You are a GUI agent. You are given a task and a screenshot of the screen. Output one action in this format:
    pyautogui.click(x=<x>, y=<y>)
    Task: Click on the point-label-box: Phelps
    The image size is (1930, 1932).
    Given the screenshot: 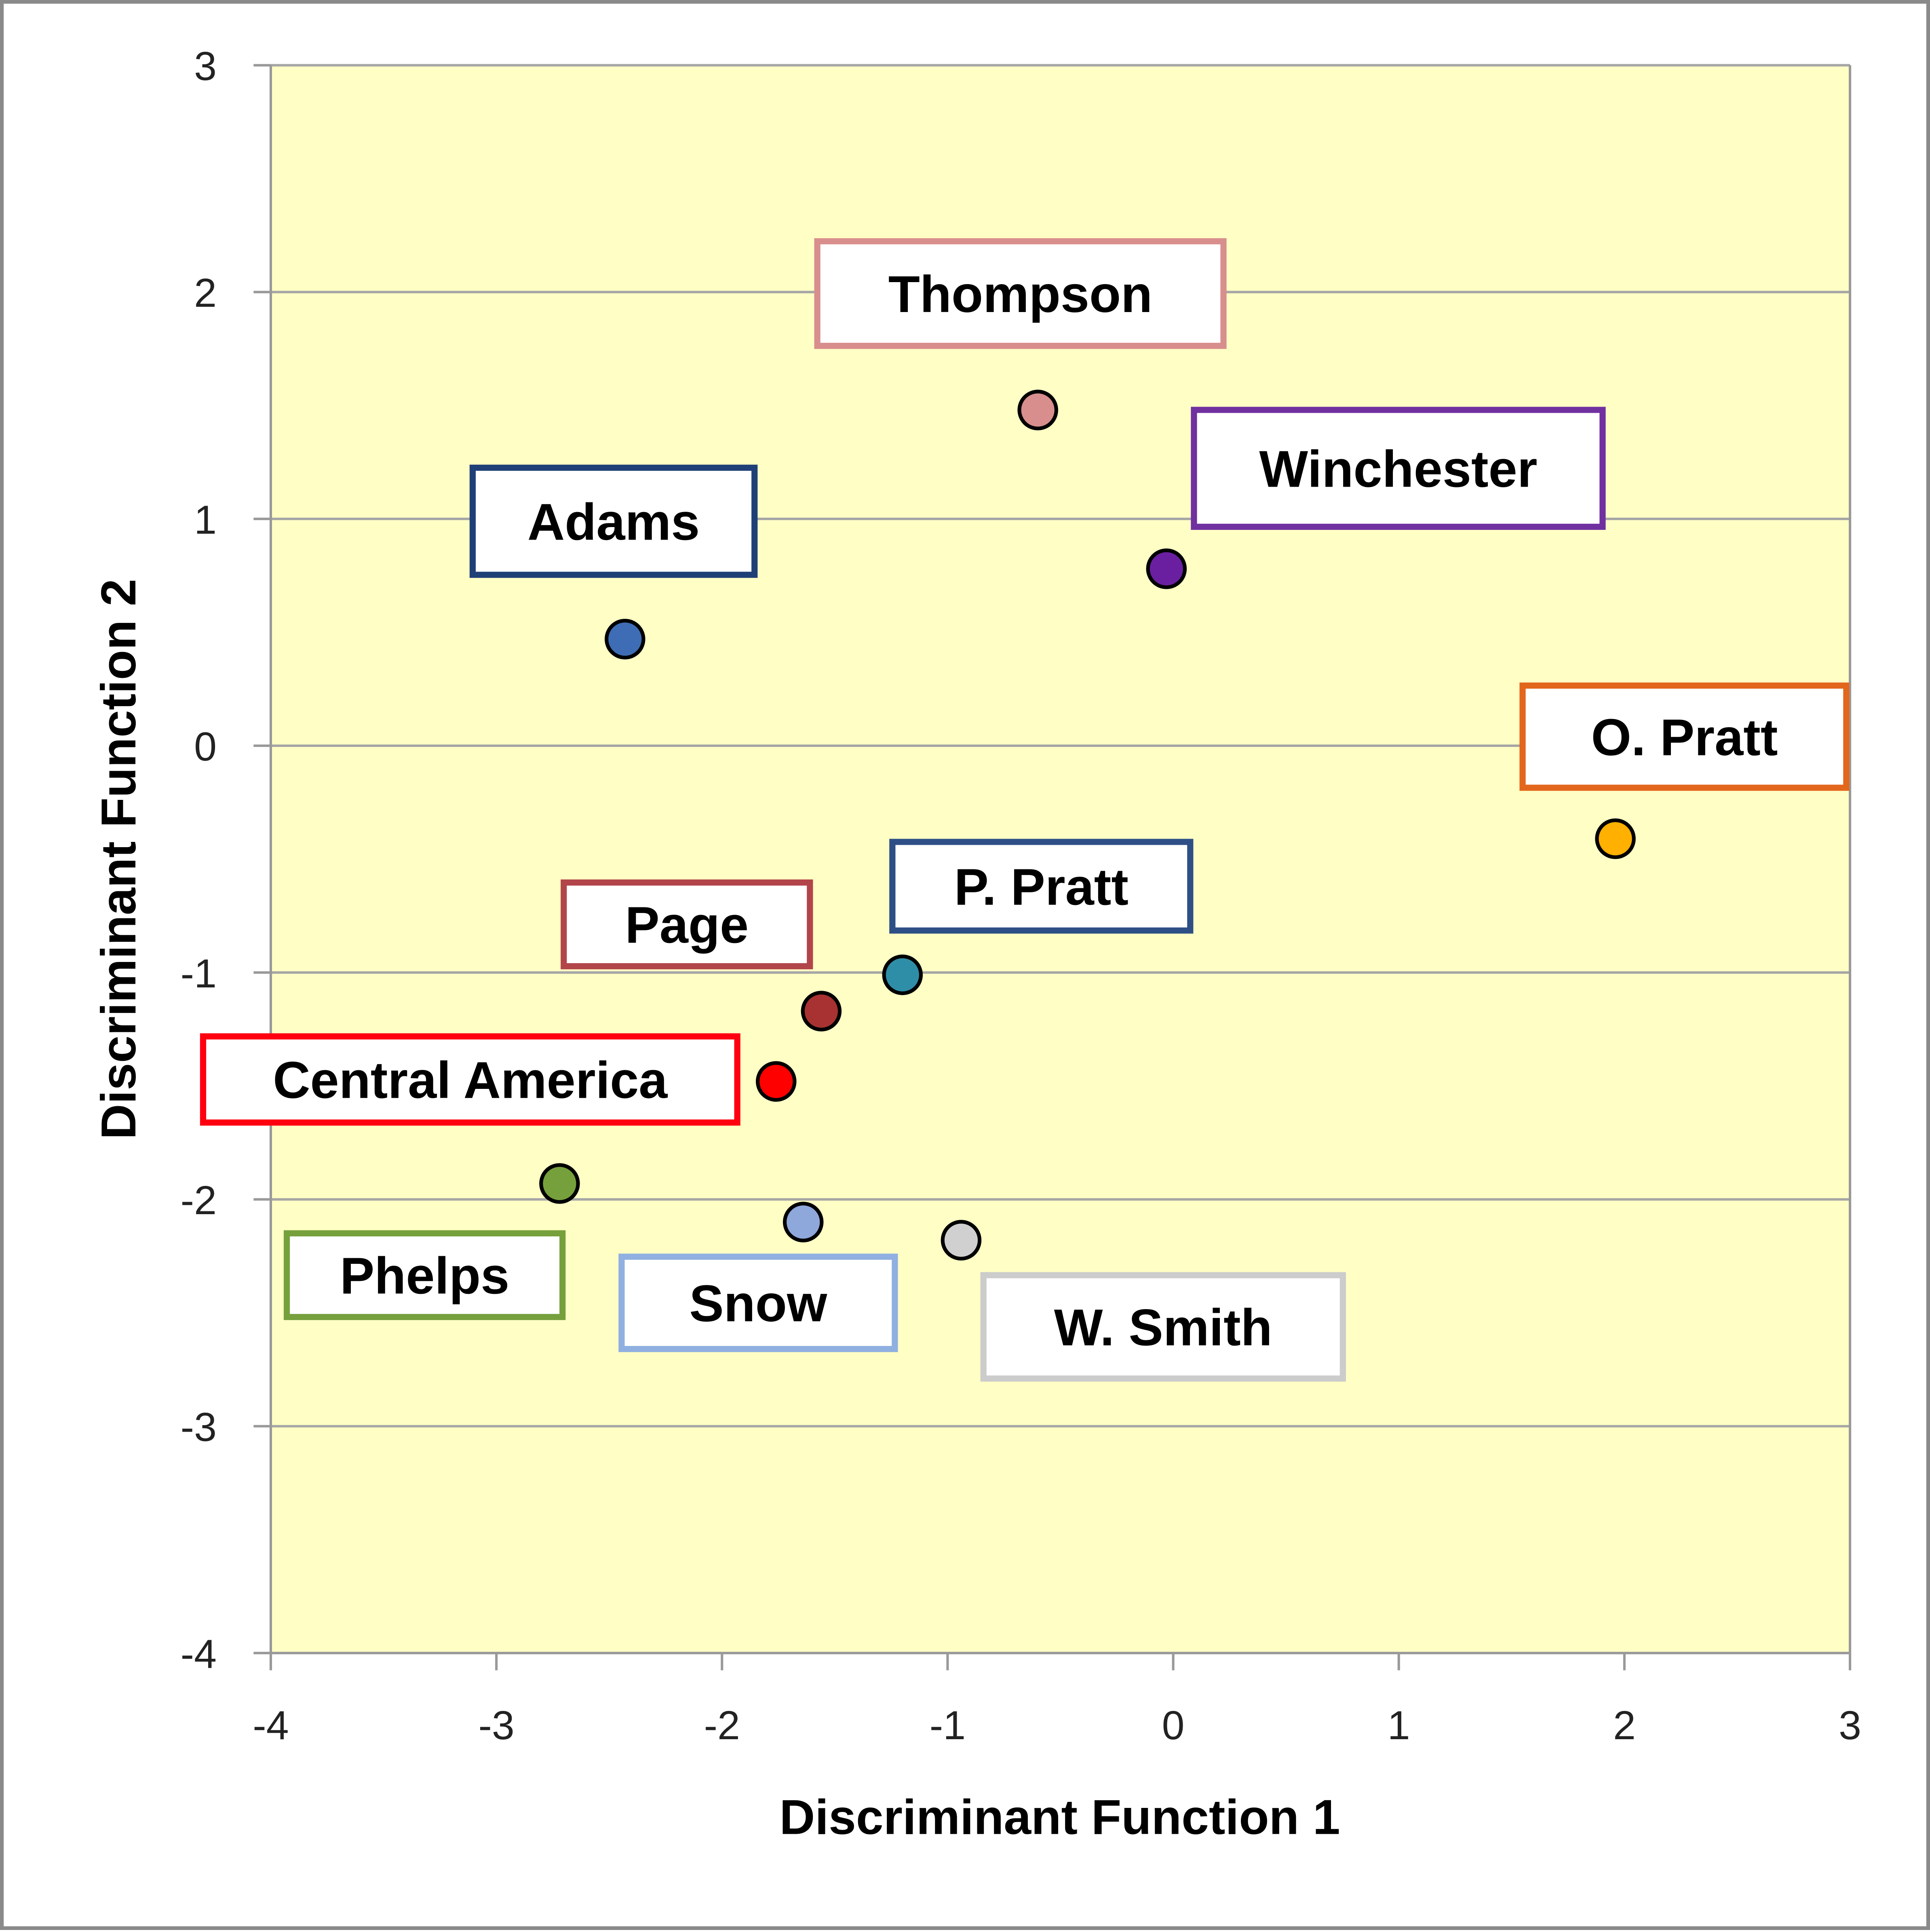 What is the action you would take?
    pyautogui.click(x=424, y=1275)
    